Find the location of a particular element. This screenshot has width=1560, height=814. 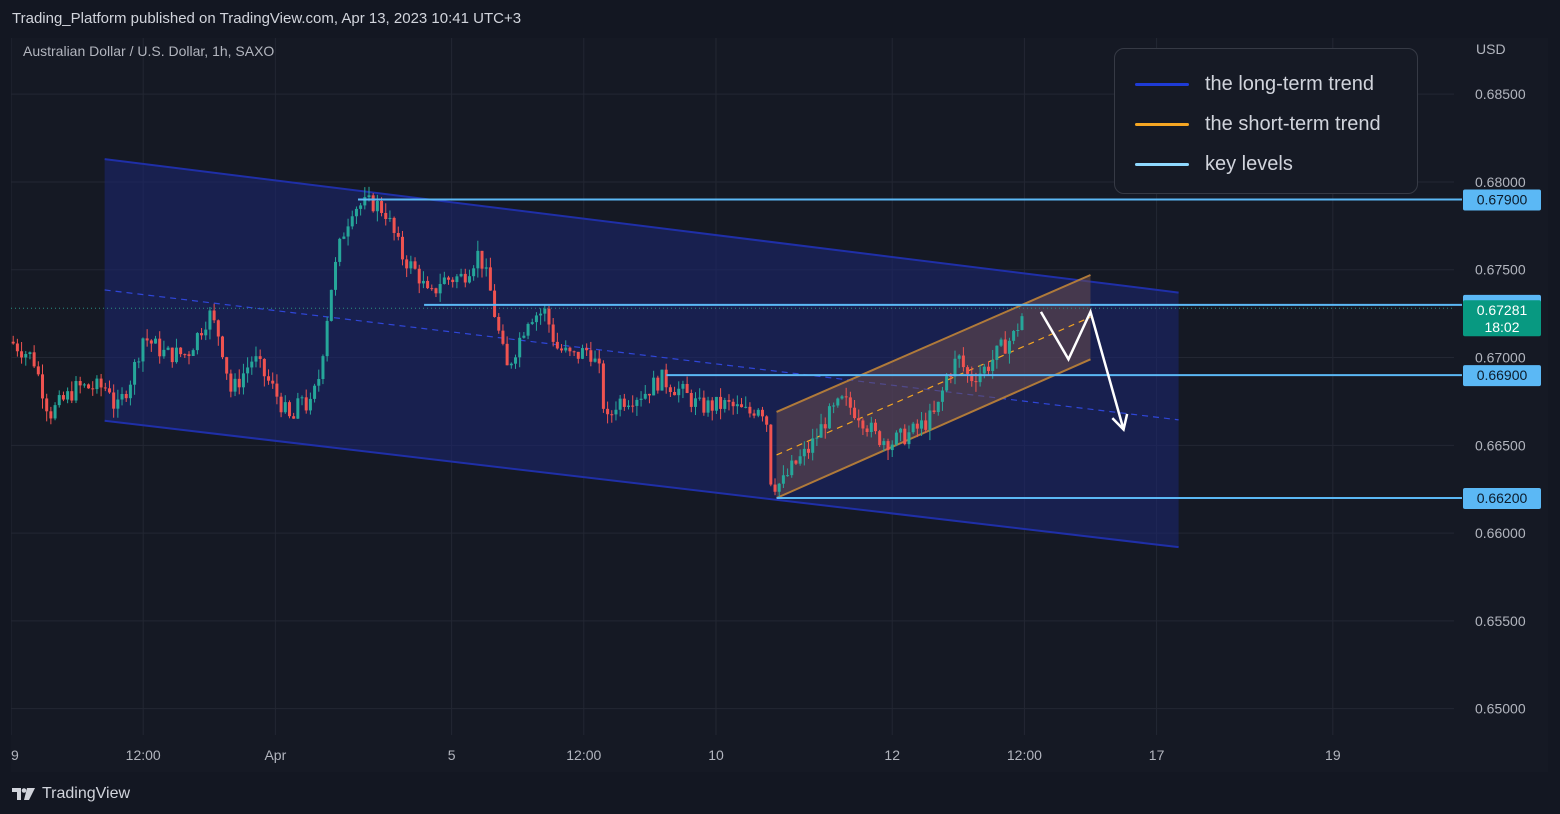

y-tick-label: 0.68000 is located at coordinates (1500, 182).